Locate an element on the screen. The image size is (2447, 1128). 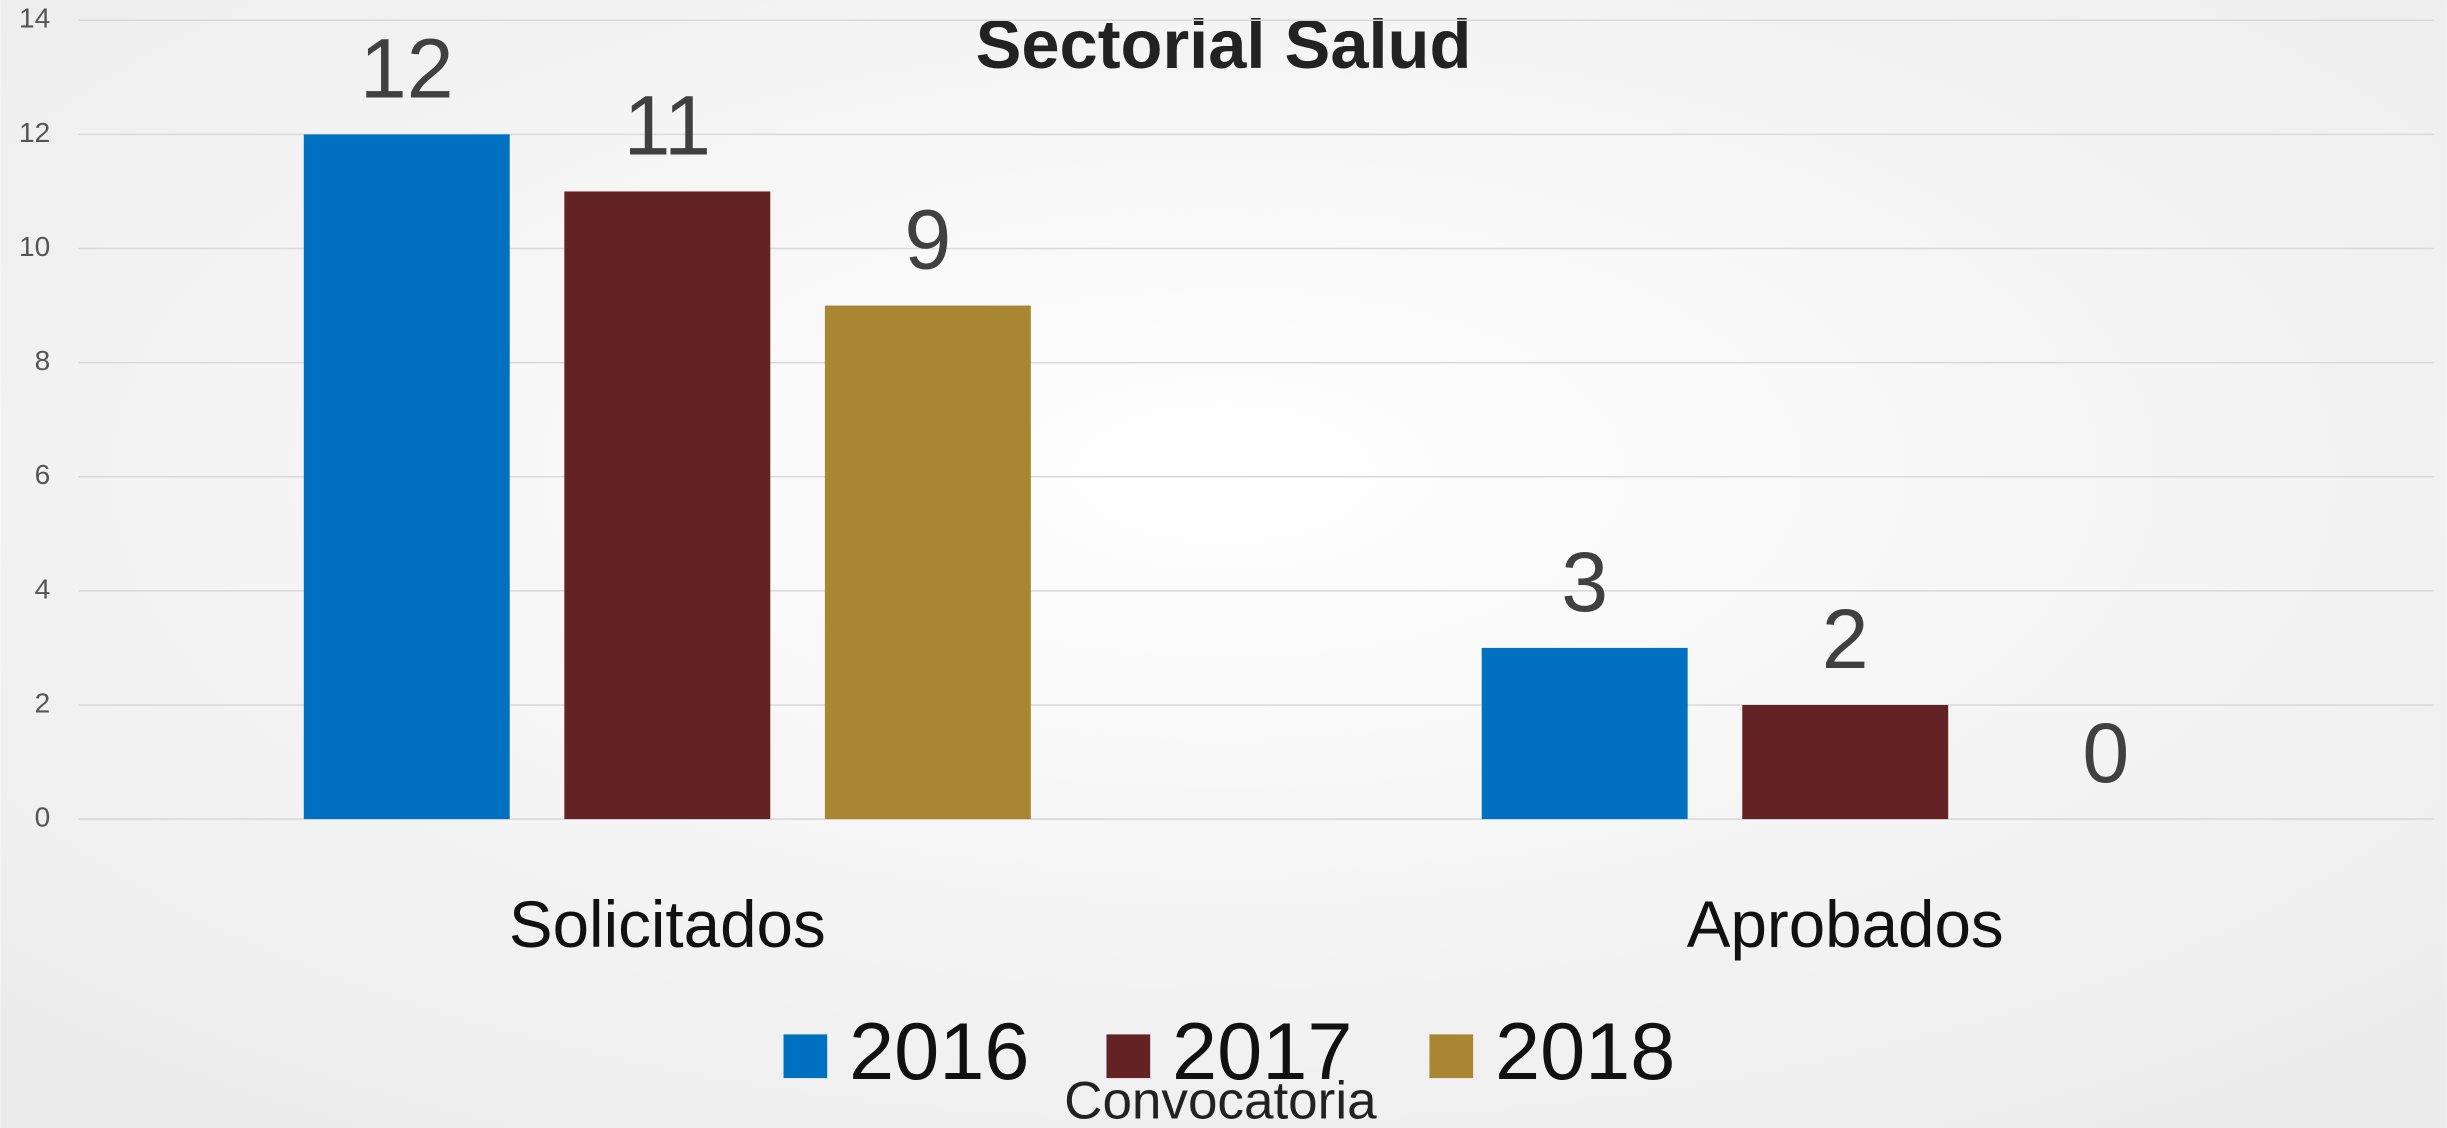
legend-label: 2018 is located at coordinates (1585, 1052).